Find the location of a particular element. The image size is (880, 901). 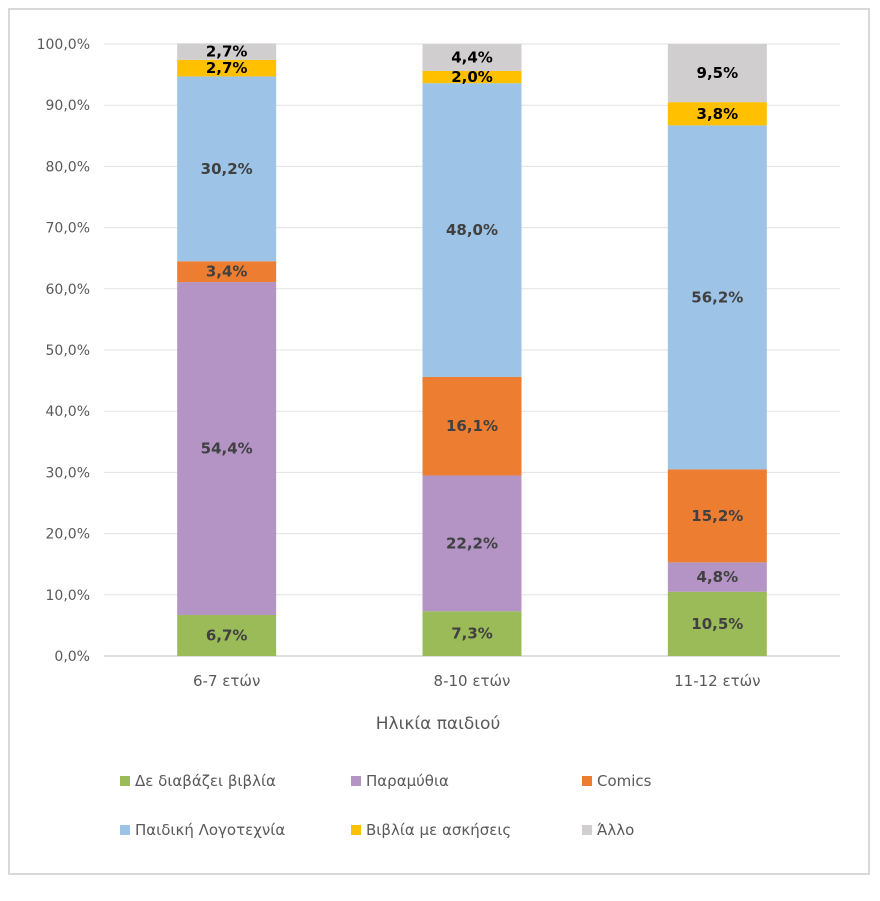

legend-item: Βιβλία με ασκήσεις is located at coordinates (431, 830).